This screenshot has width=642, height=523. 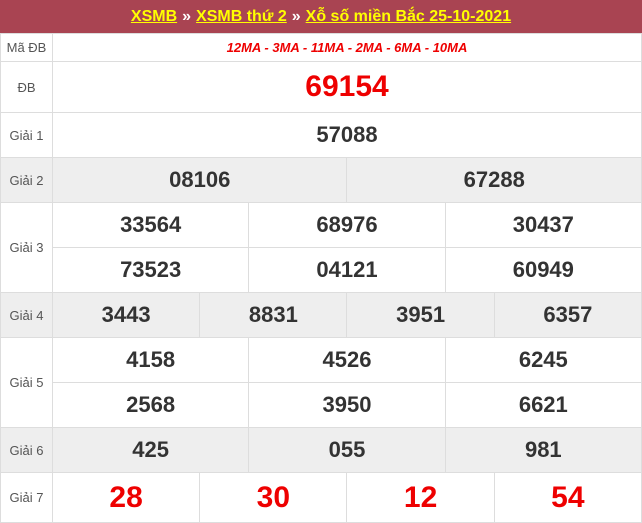 I want to click on prize-number: 3951, so click(x=420, y=315).